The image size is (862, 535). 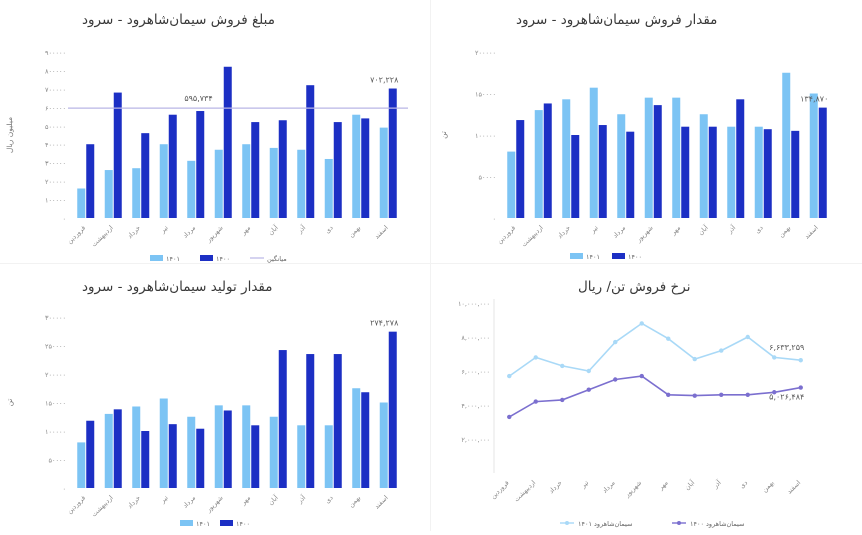 What do you see at coordinates (475, 406) in the screenshot?
I see `y-tick-label: ۴,۰۰۰,۰۰۰` at bounding box center [475, 406].